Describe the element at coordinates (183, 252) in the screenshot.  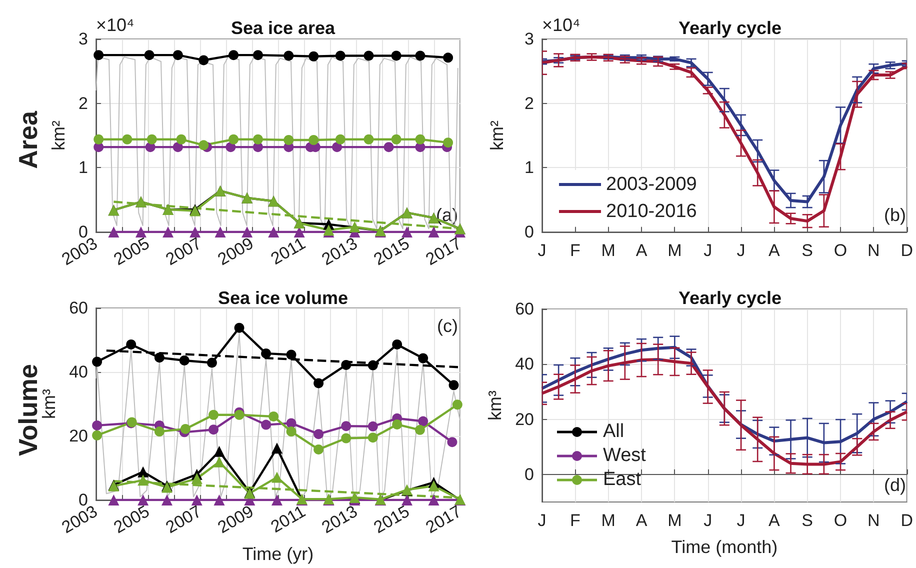
I see `x-tick-label: 2007` at that location.